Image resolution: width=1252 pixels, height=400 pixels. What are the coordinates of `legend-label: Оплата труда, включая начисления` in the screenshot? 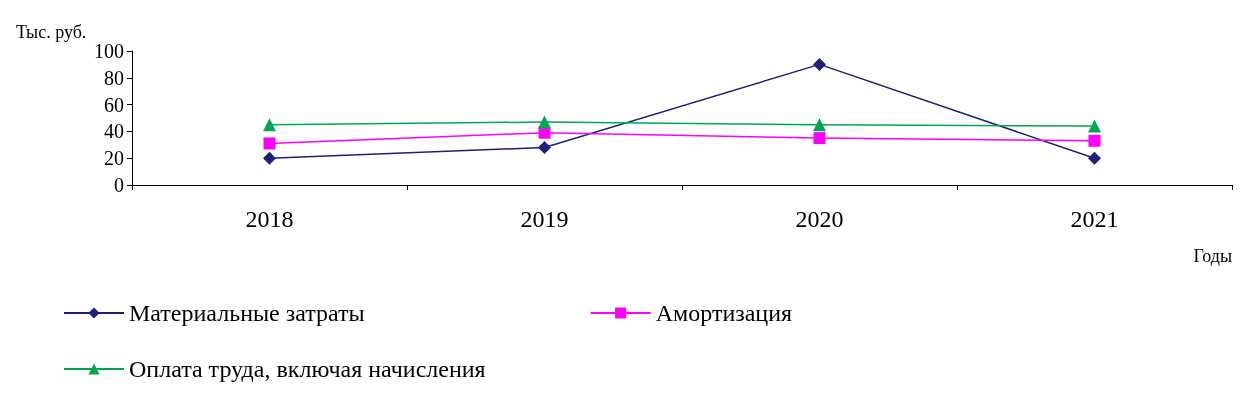 It's located at (307, 369).